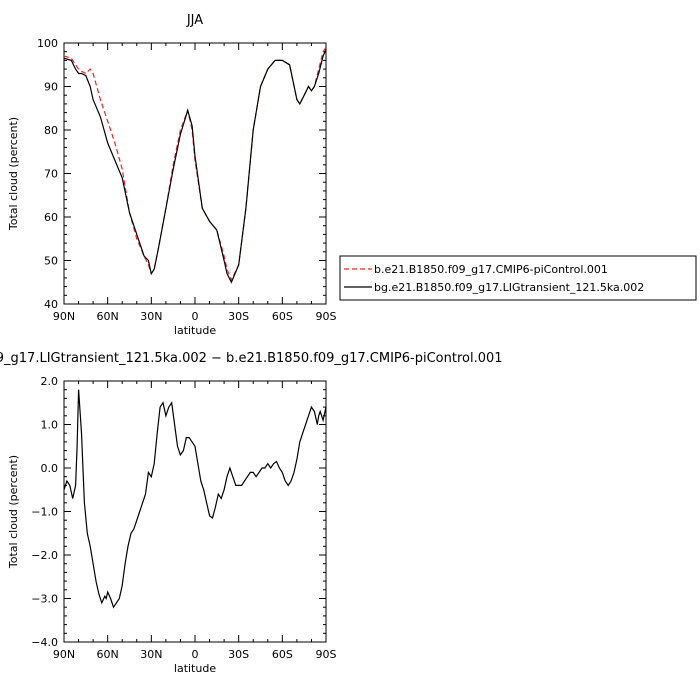  What do you see at coordinates (50, 425) in the screenshot?
I see `y-tick-label: 1.0` at bounding box center [50, 425].